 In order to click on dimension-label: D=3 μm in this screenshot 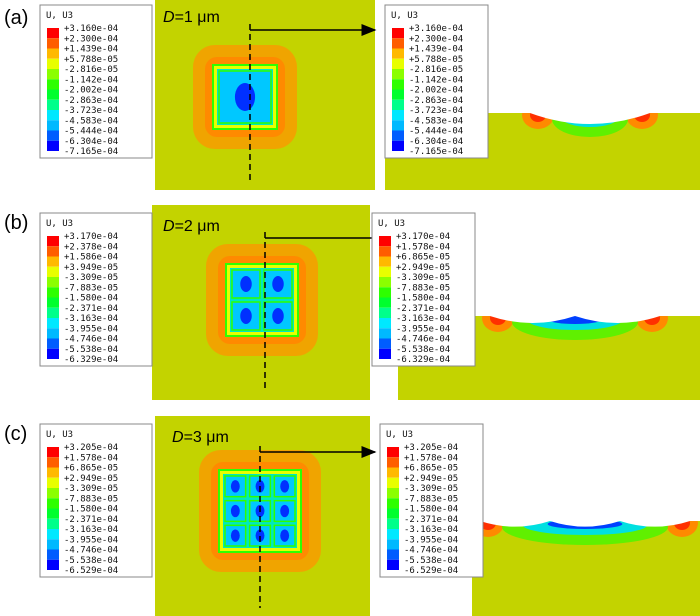, I will do `click(200, 437)`.